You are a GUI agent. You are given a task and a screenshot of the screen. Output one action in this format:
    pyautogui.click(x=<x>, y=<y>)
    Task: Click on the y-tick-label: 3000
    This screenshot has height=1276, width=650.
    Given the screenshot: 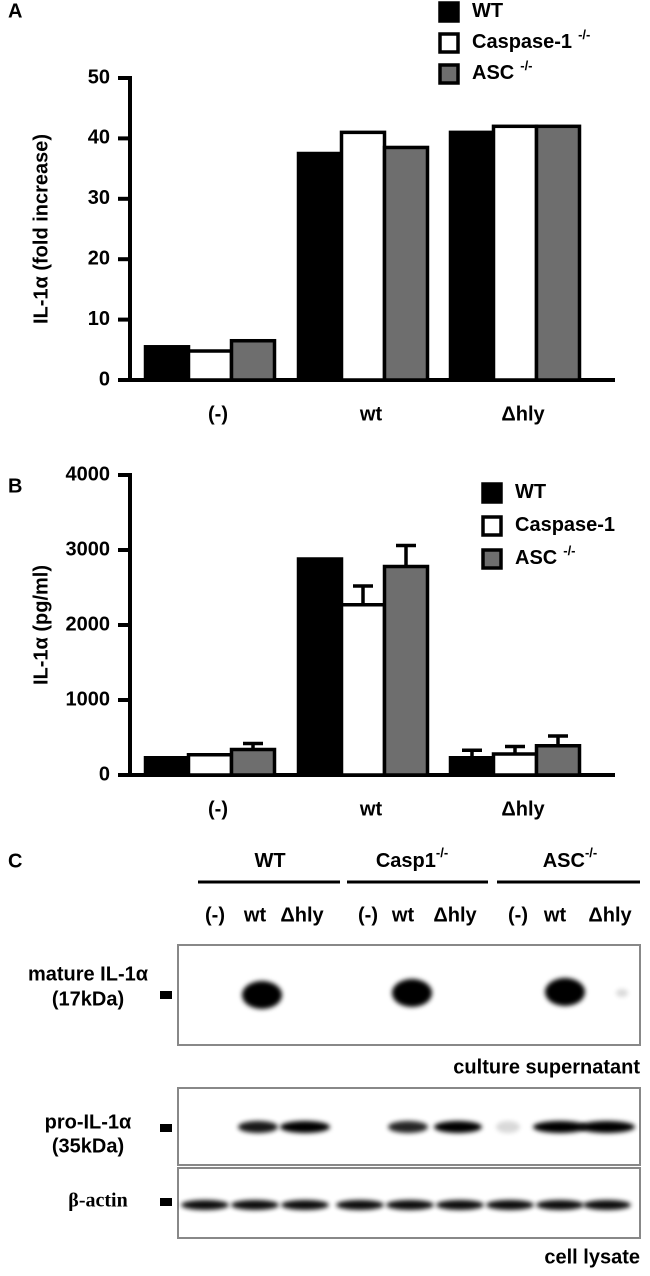 What is the action you would take?
    pyautogui.click(x=88, y=549)
    